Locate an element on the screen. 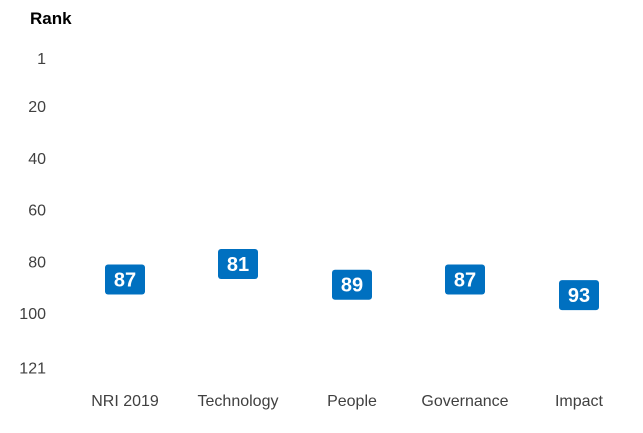 The width and height of the screenshot is (643, 433). y-axis-ticks: 1 20 40 60 80 100 121 is located at coordinates (32, 214).